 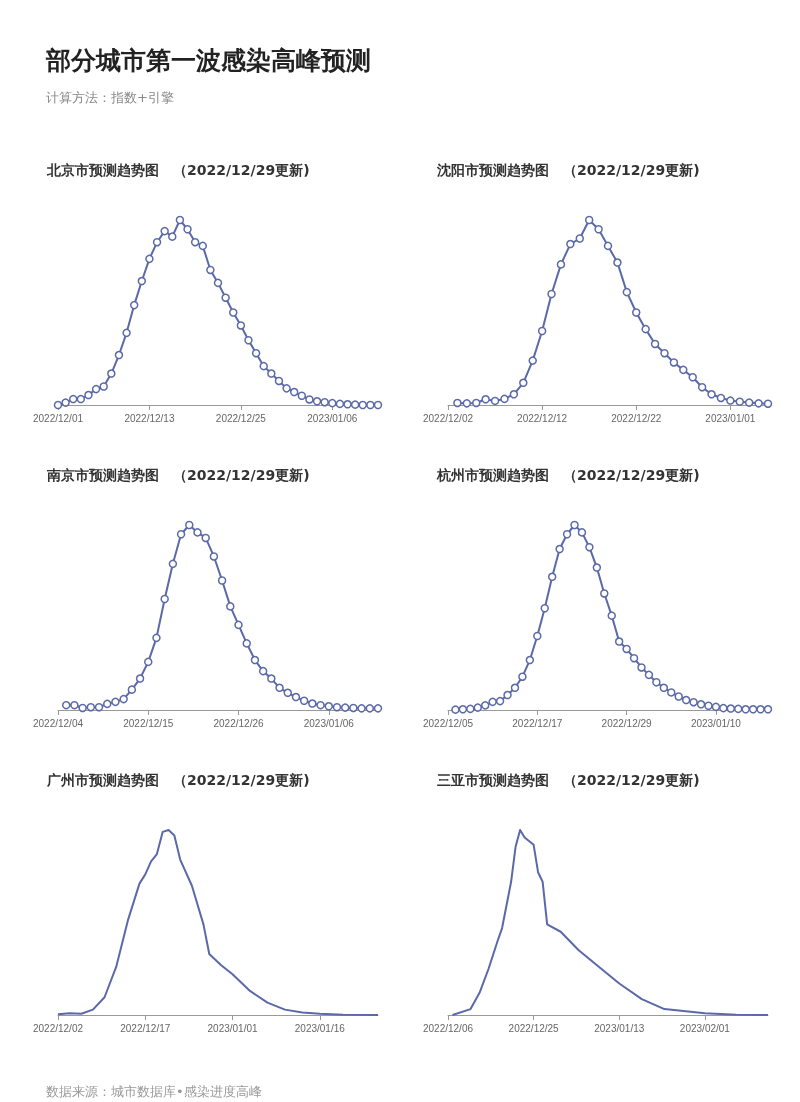 I want to click on x-tick-label: 2022/12/05, so click(x=448, y=723).